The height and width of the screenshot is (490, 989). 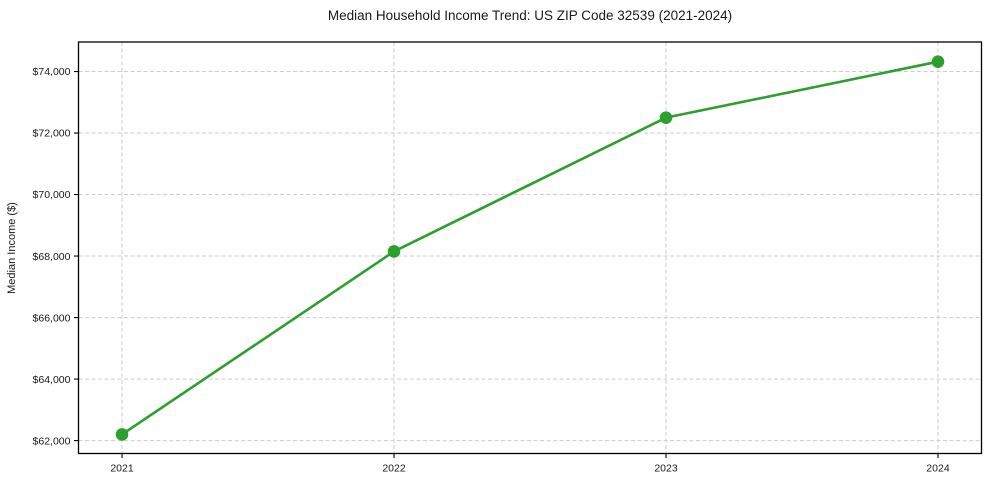 What do you see at coordinates (52, 72) in the screenshot?
I see `y-tick-label: $74,000` at bounding box center [52, 72].